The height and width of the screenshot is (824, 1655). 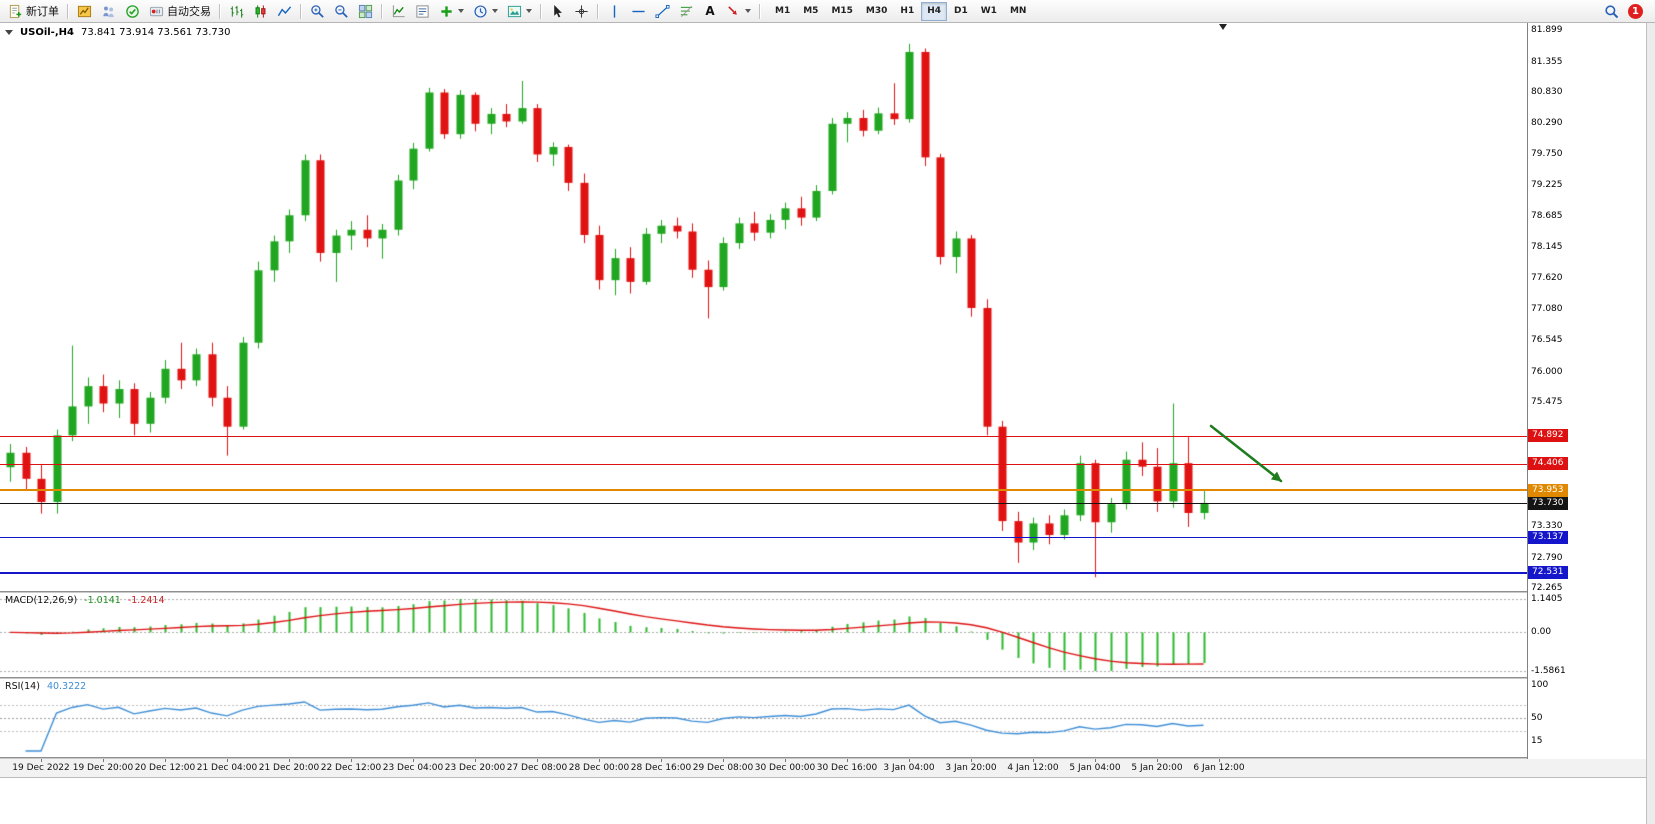 I want to click on chart-title-overlay: USOil-,H4 73.841 73.914 73.561 73.730, so click(x=117, y=32).